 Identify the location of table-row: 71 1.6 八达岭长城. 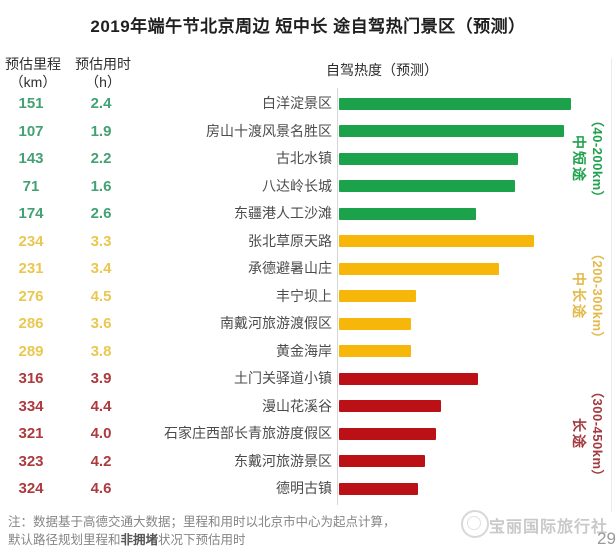
(308, 187).